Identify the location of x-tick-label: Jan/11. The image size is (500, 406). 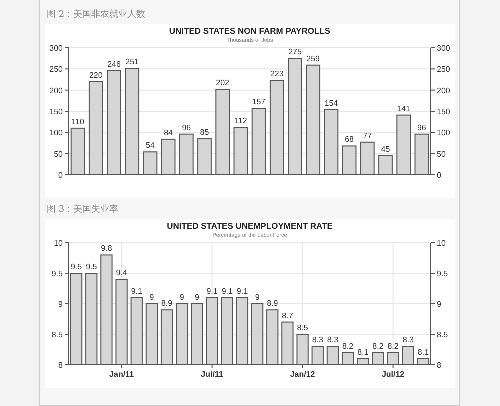
(122, 374).